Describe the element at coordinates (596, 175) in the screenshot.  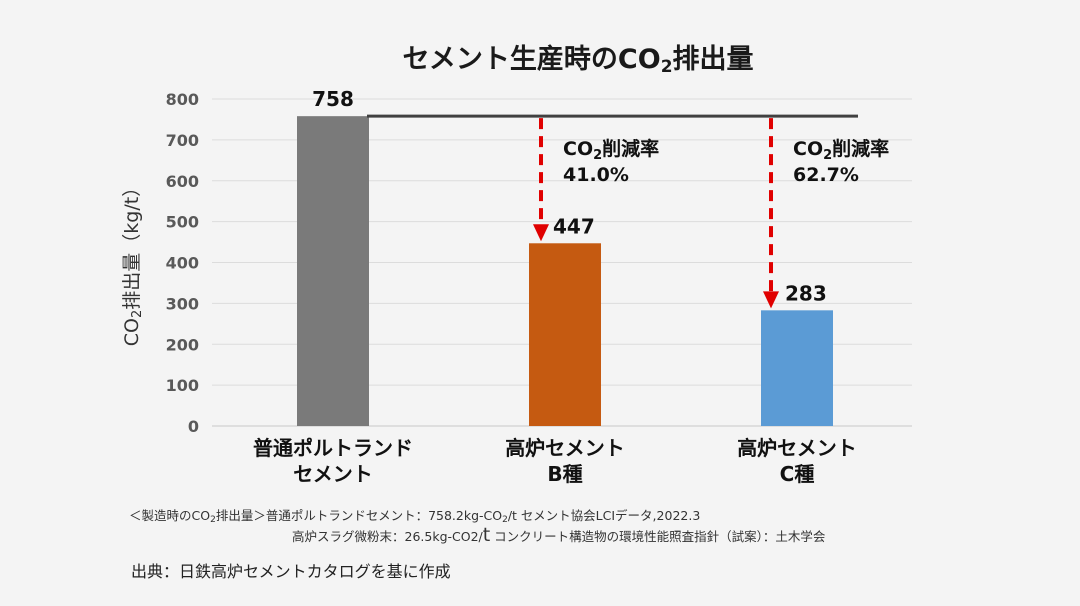
I see `reduction-rate: 41.0%` at that location.